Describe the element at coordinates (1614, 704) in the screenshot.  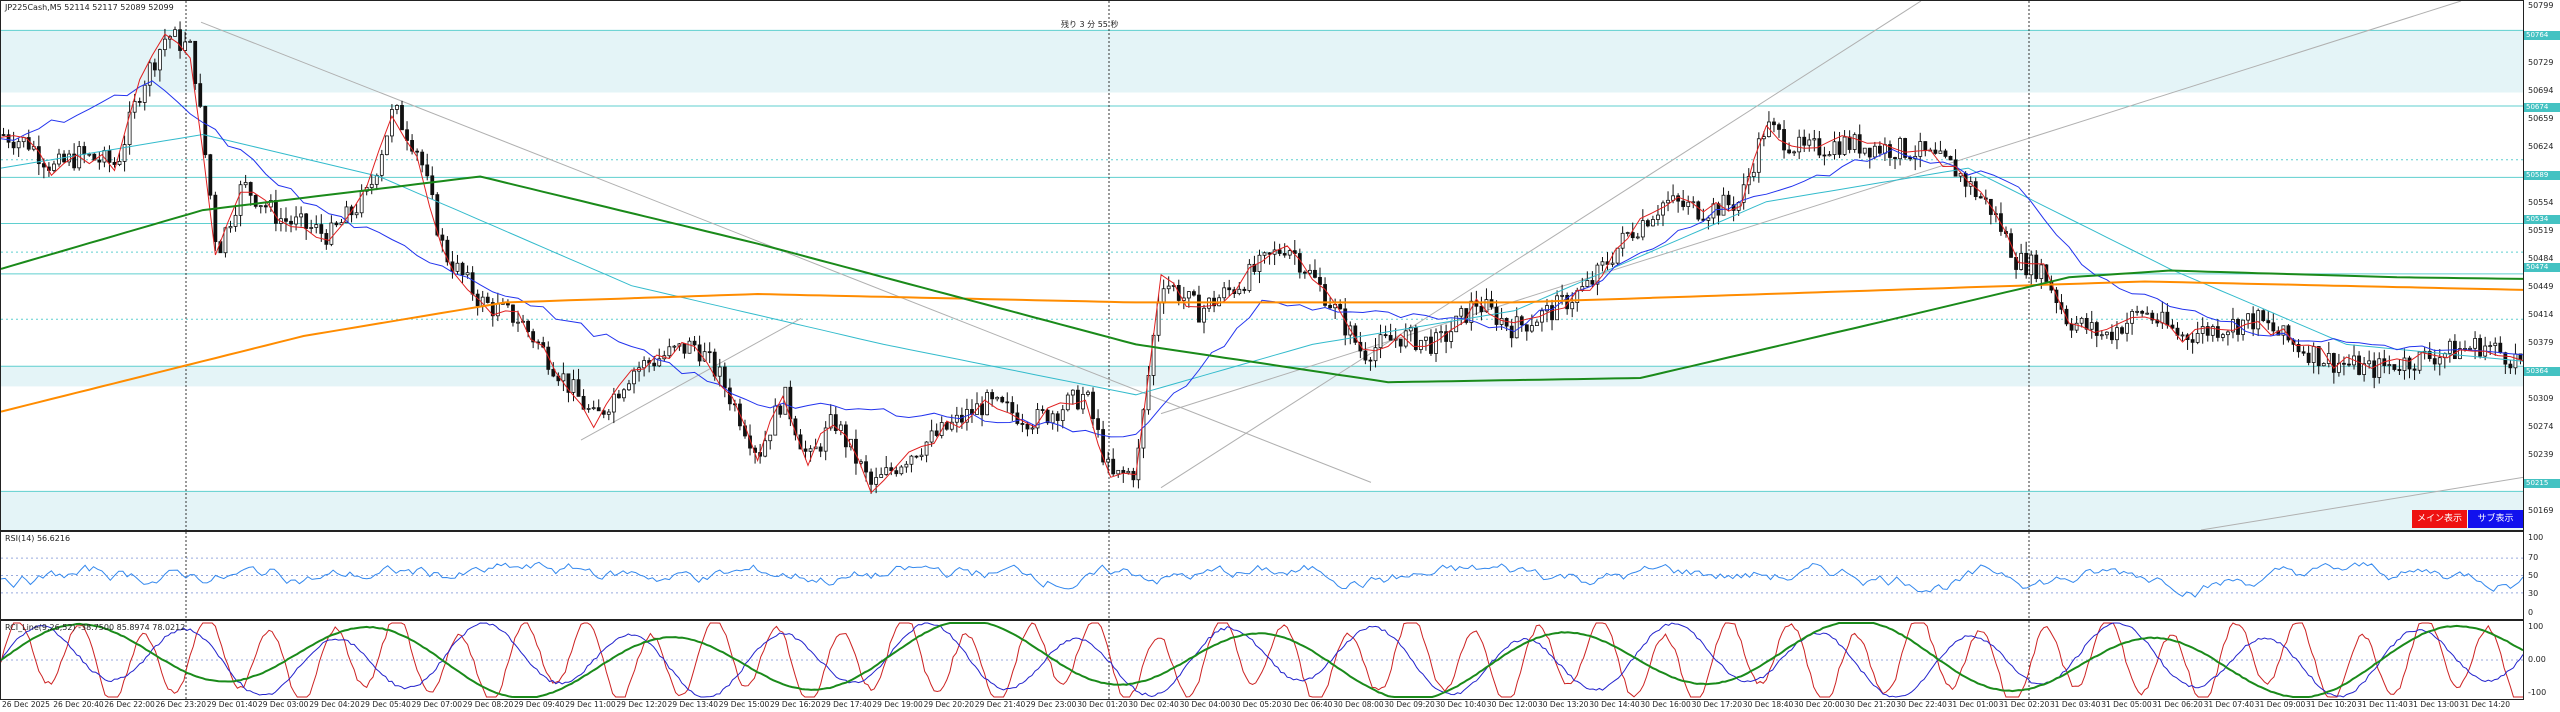
I see `time-tick: 30 Dec 14:40` at that location.